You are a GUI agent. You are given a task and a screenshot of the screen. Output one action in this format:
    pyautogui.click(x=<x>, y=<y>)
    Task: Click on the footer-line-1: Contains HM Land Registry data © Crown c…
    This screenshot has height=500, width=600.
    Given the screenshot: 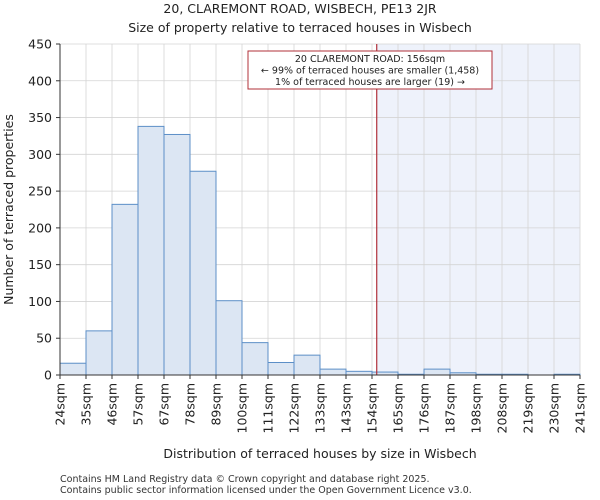 What is the action you would take?
    pyautogui.click(x=245, y=479)
    